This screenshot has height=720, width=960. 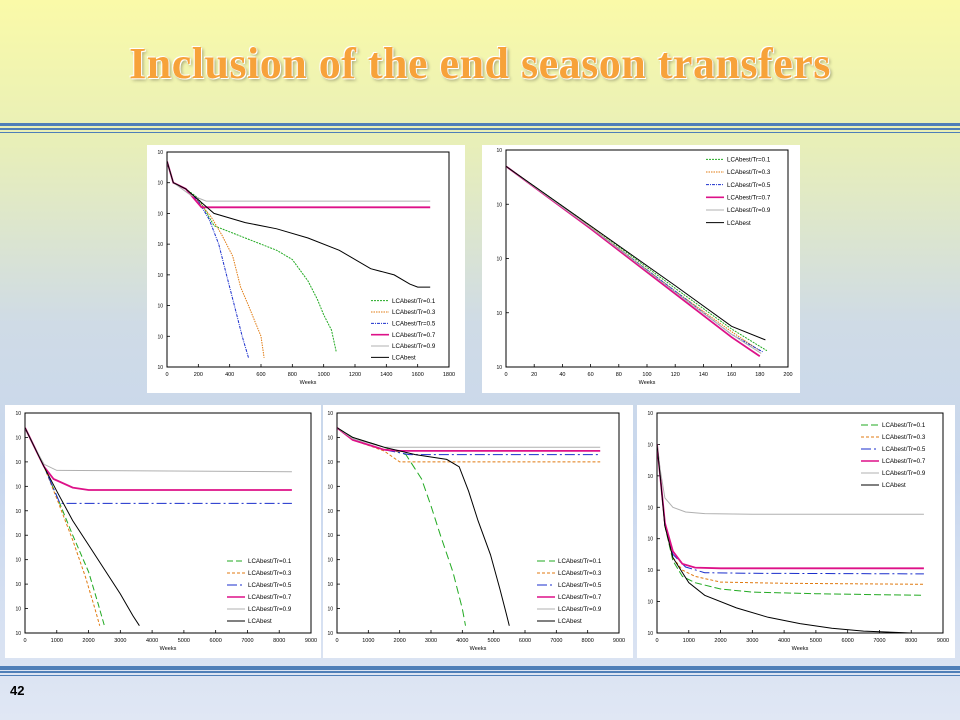 I want to click on x-tick-label: 160, so click(x=731, y=375).